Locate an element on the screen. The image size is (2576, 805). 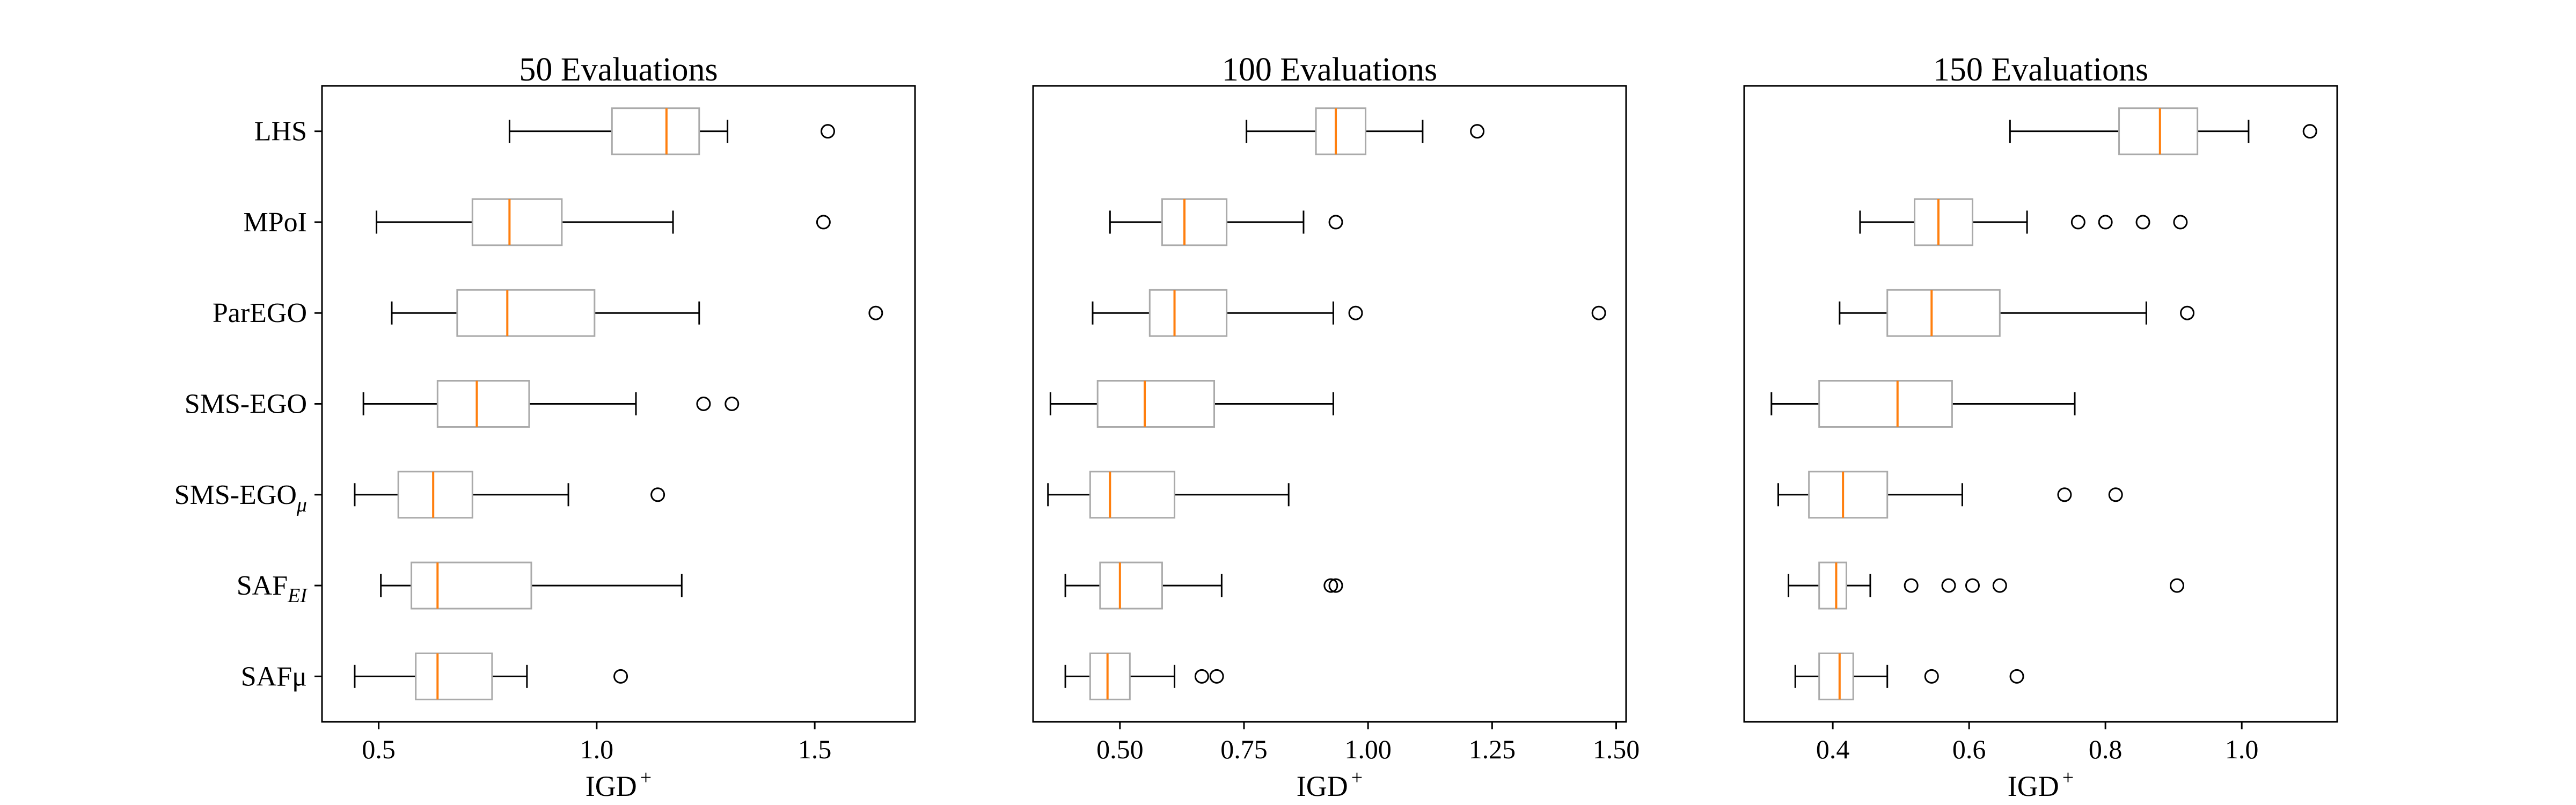
row-label: MPoI is located at coordinates (283, 222).